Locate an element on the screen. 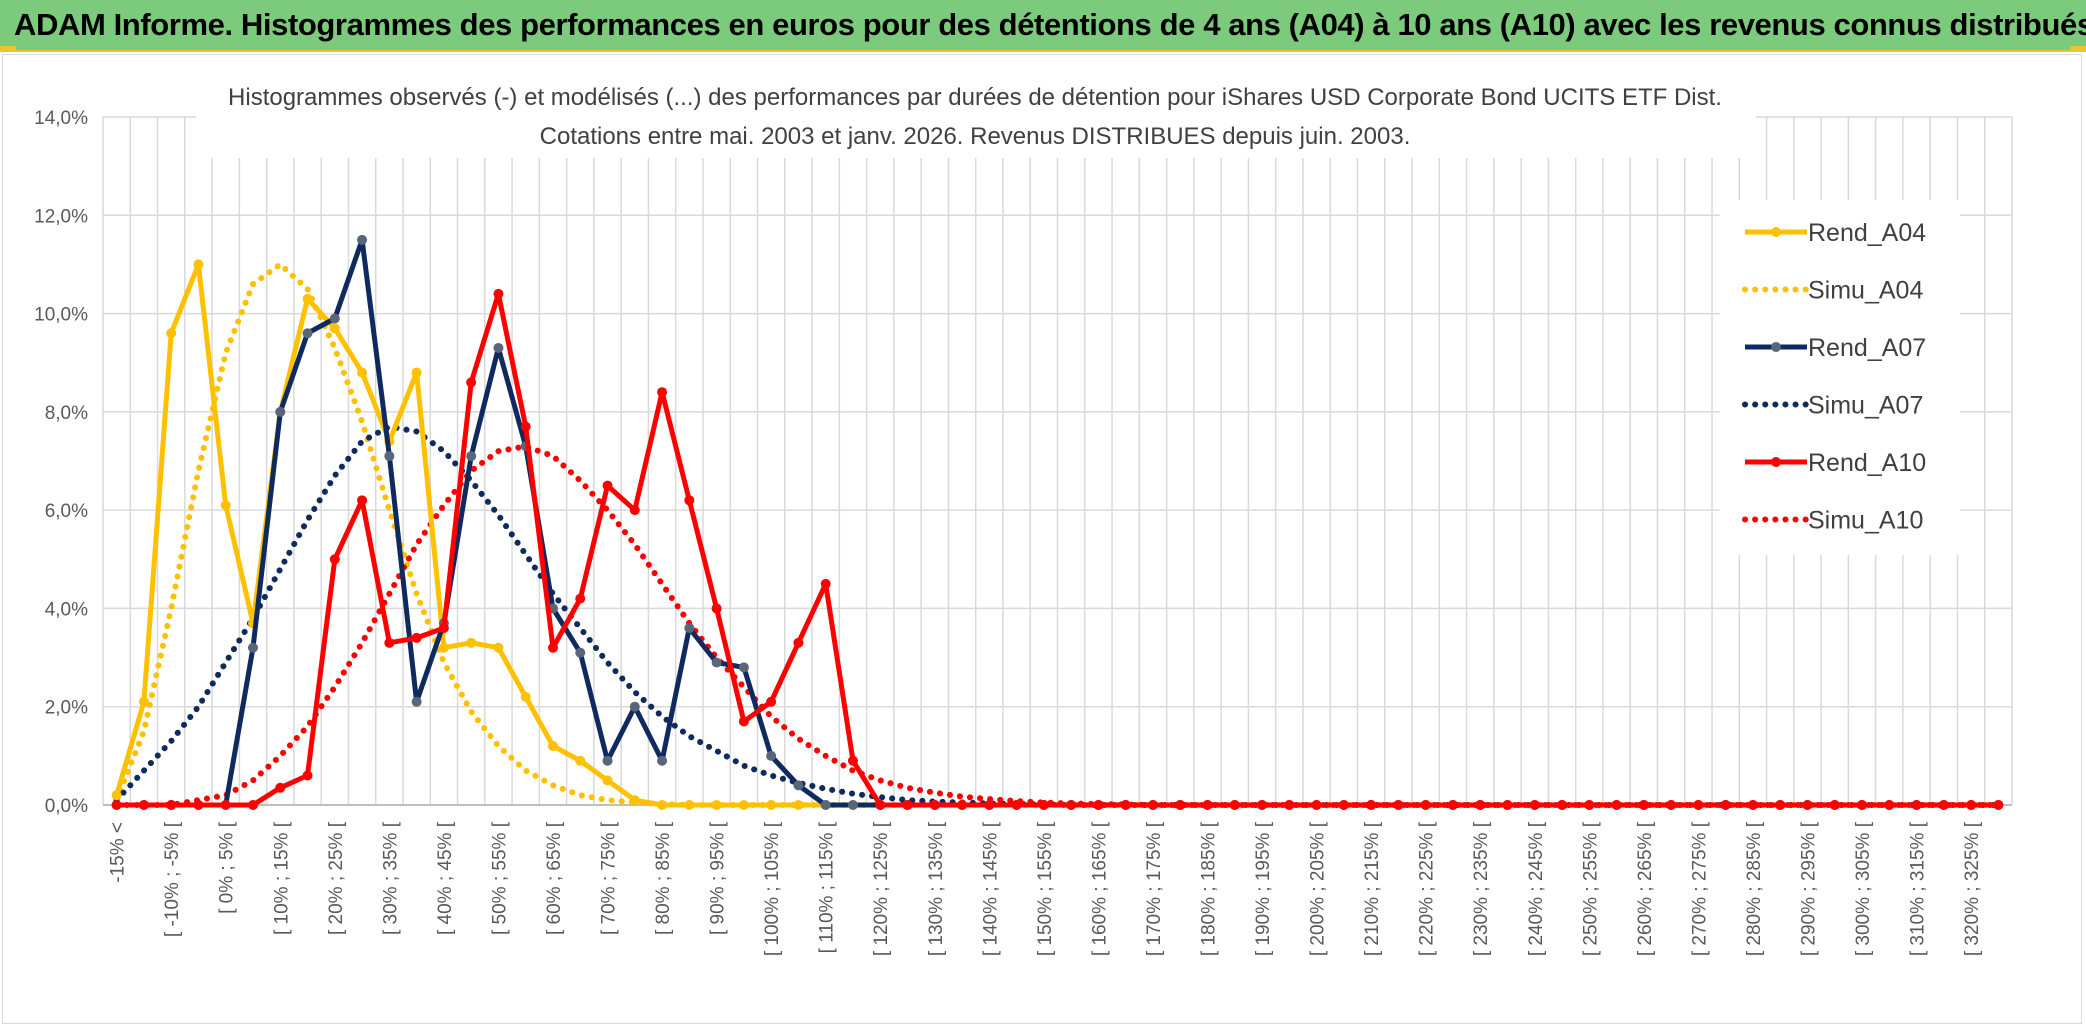 Image resolution: width=2086 pixels, height=1031 pixels. legend-item: Simu_A07 is located at coordinates (1832, 406).